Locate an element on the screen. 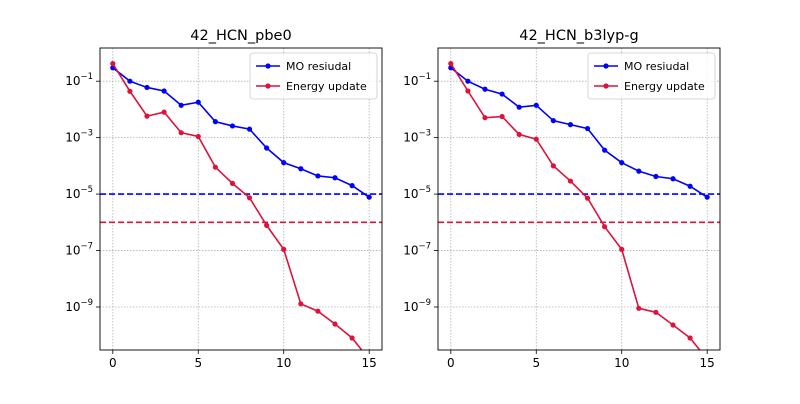 The height and width of the screenshot is (404, 800). chart-title: 42_HCN_pbe0 is located at coordinates (240, 36).